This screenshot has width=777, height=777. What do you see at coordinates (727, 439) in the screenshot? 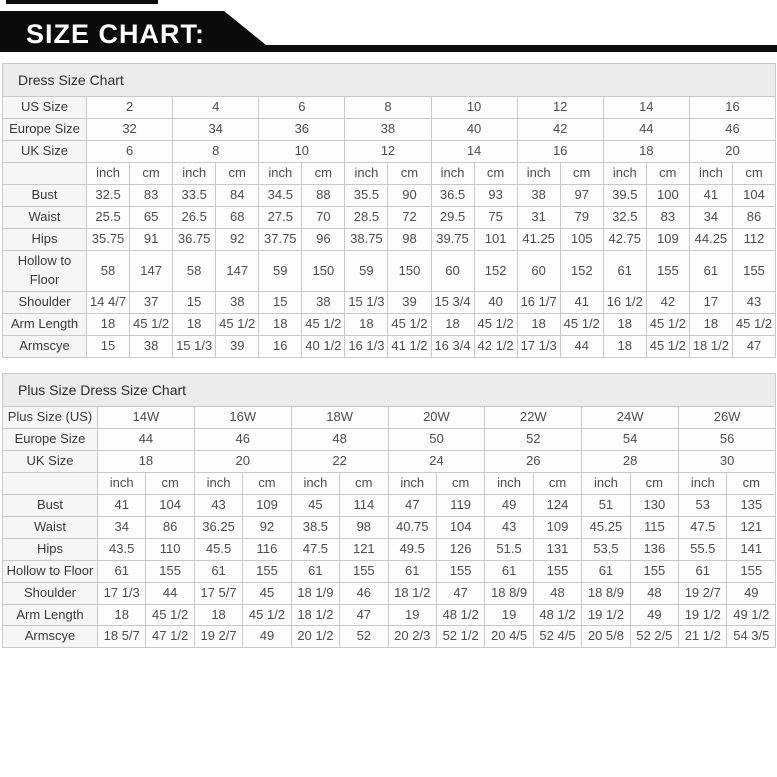
I see `size-value-cell: 56` at bounding box center [727, 439].